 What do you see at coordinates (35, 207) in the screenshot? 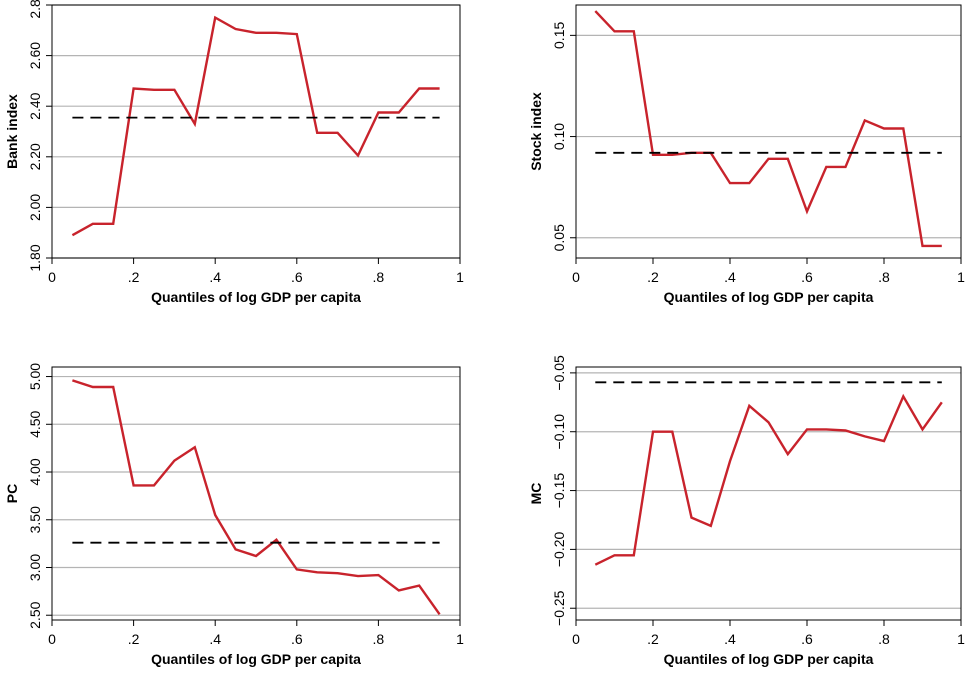
I see `y-tick-label: 2.00` at bounding box center [35, 207].